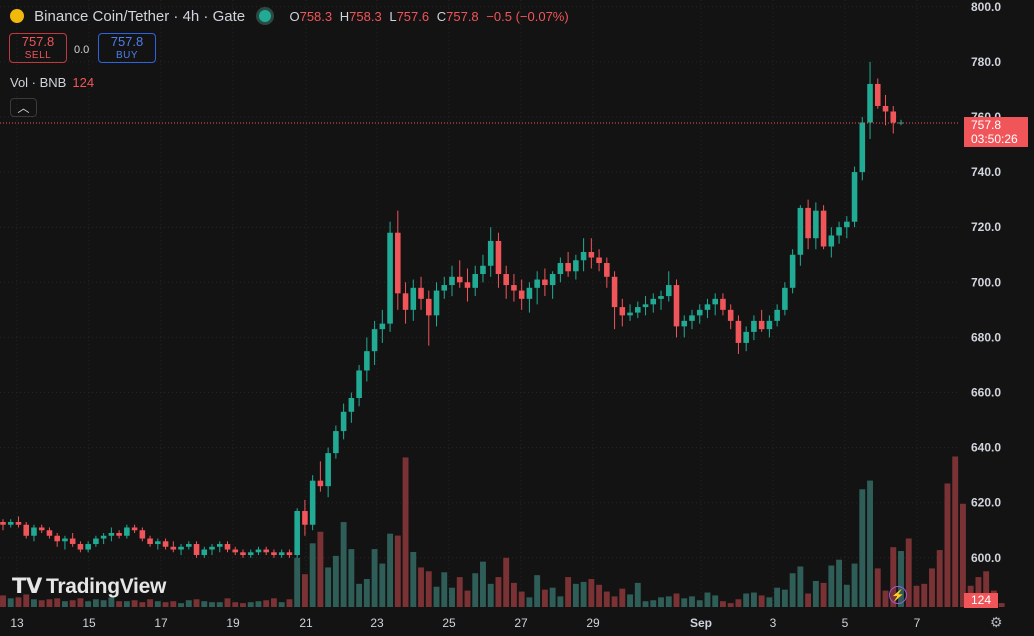 The image size is (1034, 636). I want to click on sell-label: SELL, so click(38, 55).